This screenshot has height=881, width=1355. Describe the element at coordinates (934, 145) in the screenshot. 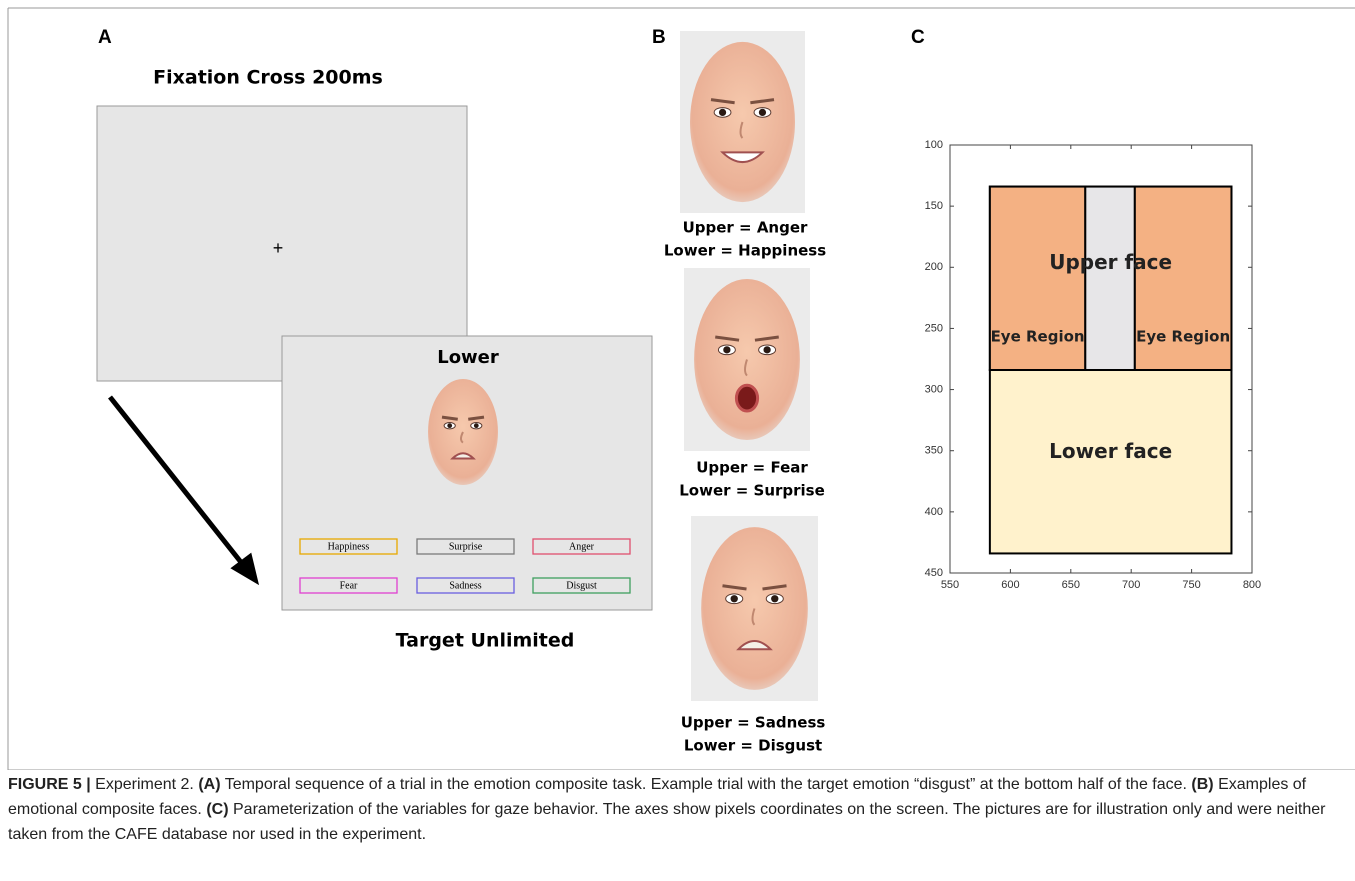

I see `y-tick-label: 100` at that location.